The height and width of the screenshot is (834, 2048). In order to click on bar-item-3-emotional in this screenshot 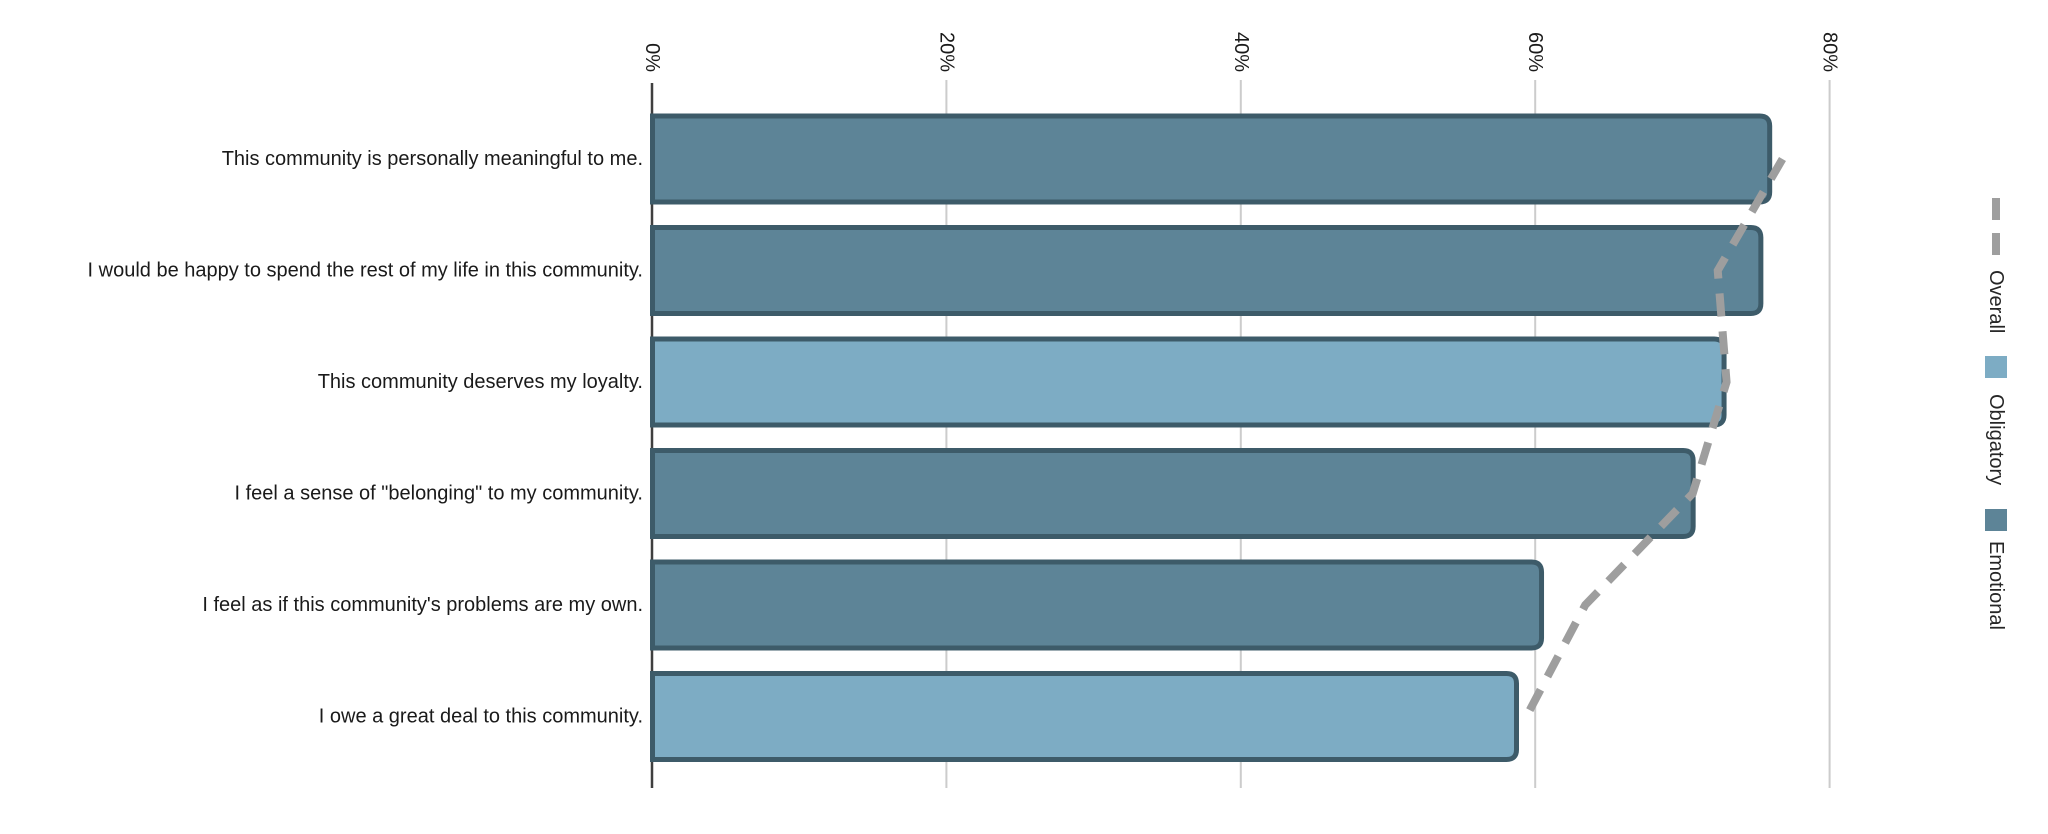, I will do `click(1173, 493)`.